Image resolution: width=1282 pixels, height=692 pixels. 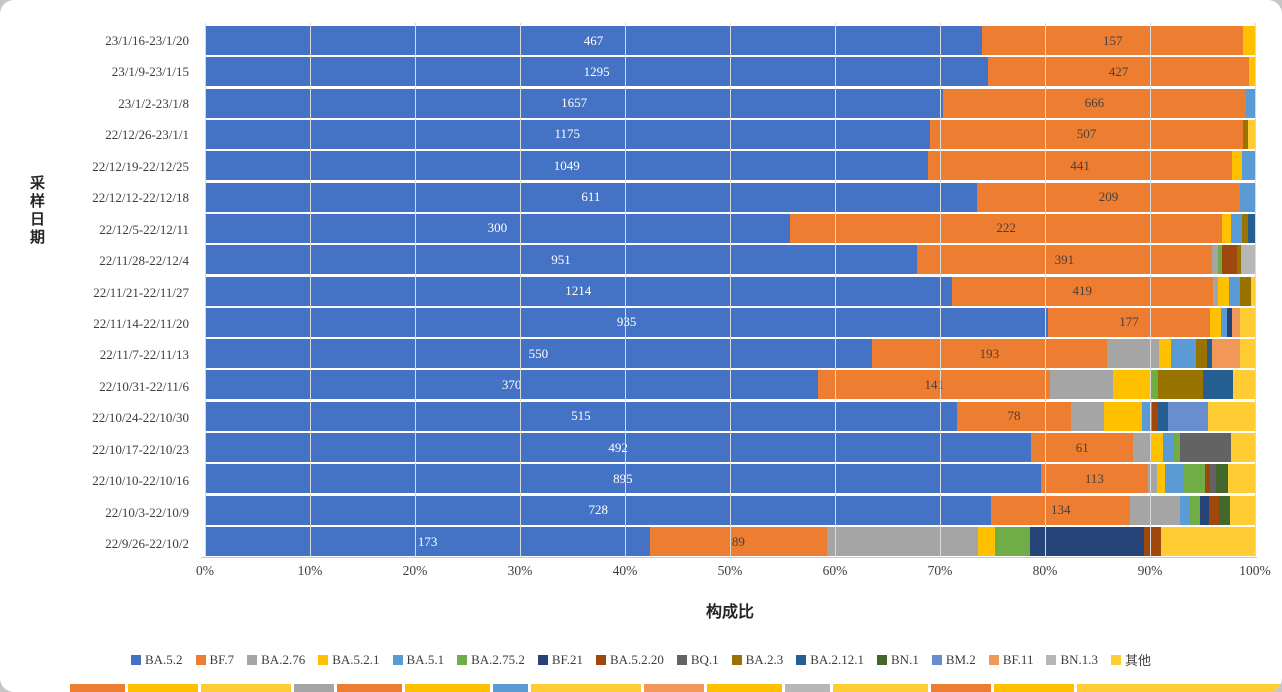 I want to click on legend-item-BA.2.75.2: BA.2.75.2, so click(x=491, y=660).